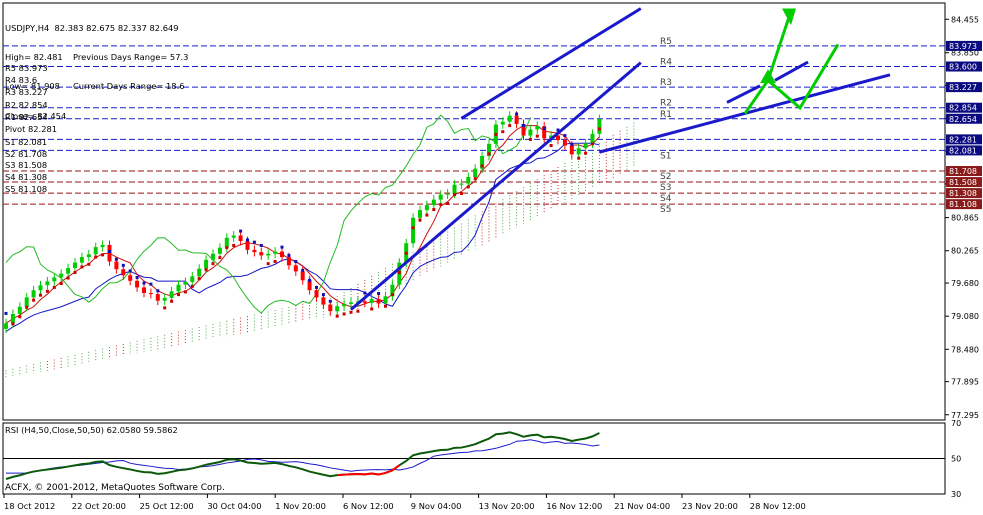  Describe the element at coordinates (965, 316) in the screenshot. I see `y-tick-label: 79.080` at that location.